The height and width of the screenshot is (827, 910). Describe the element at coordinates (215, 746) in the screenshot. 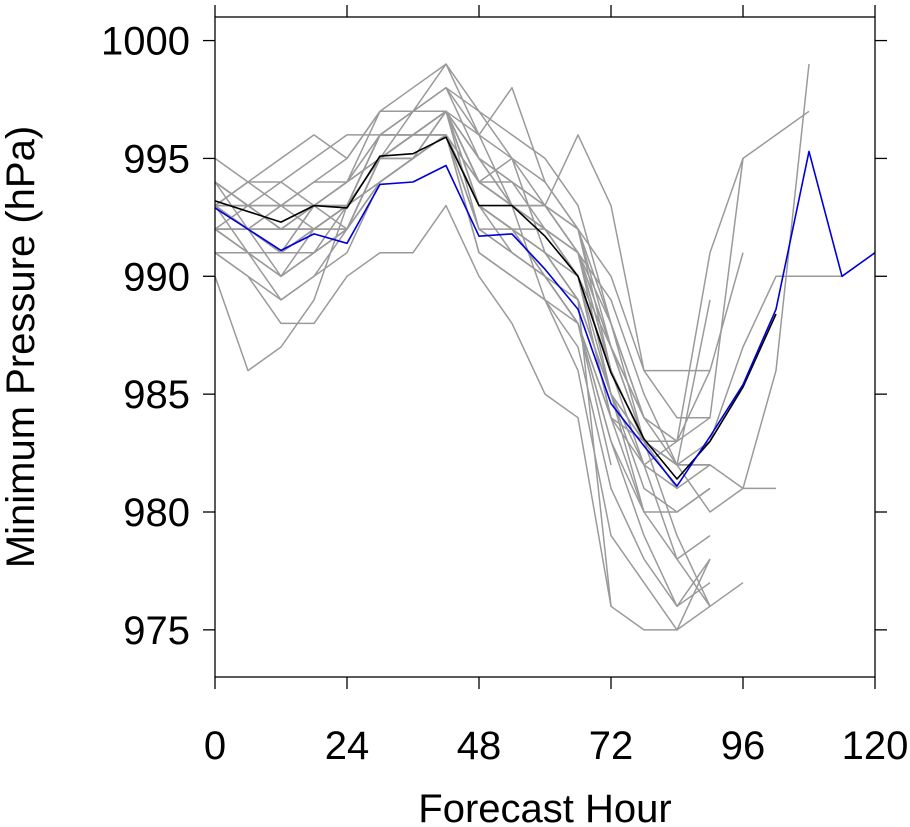

I see `x-tick-label: 0` at that location.